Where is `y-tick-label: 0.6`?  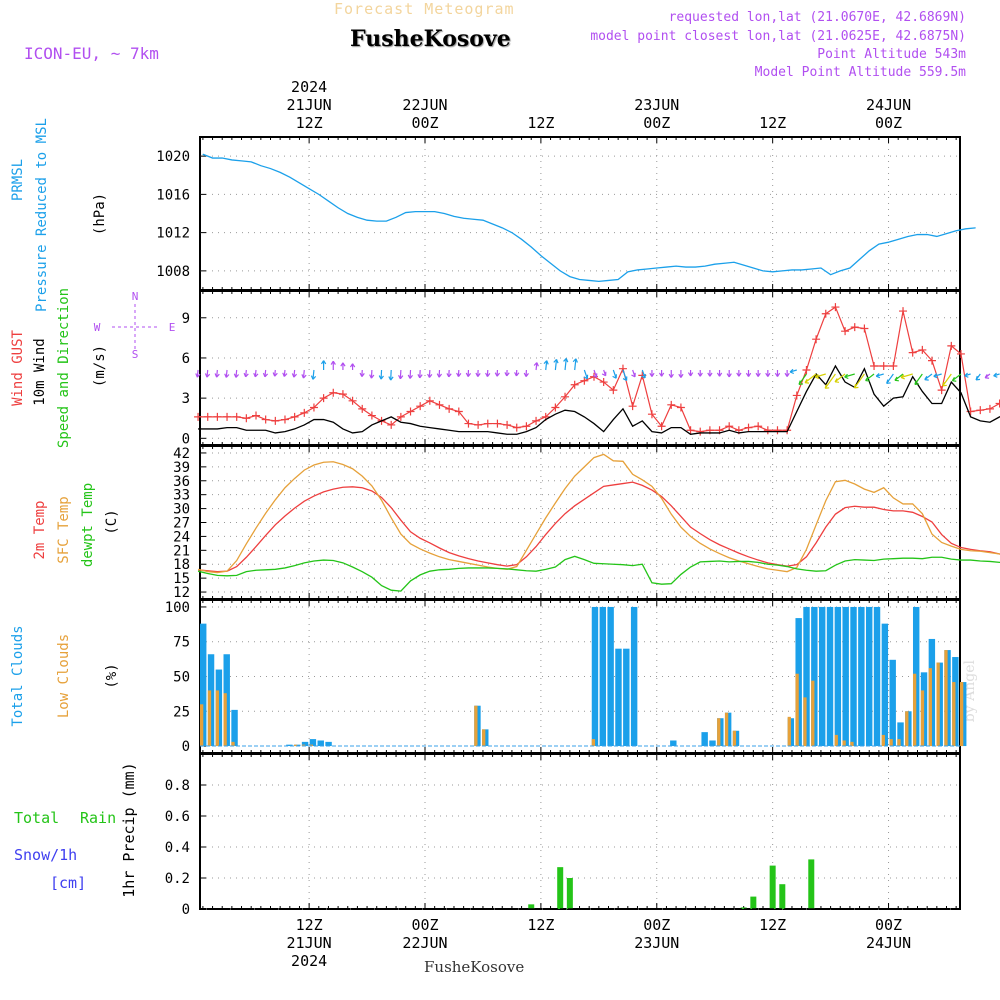 y-tick-label: 0.6 is located at coordinates (177, 817).